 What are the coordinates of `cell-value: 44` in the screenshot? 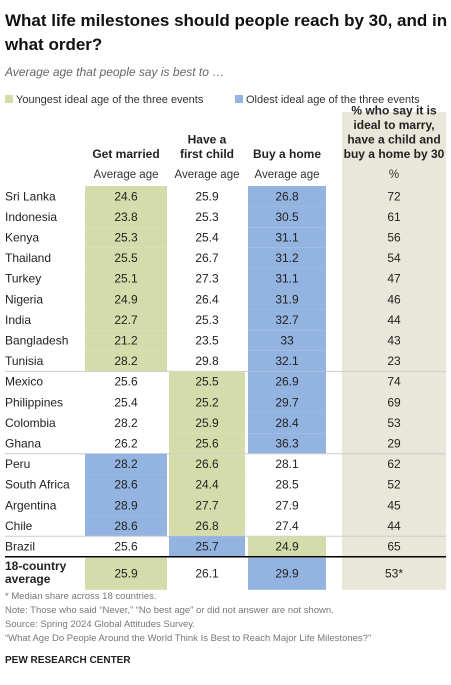 It's located at (394, 320).